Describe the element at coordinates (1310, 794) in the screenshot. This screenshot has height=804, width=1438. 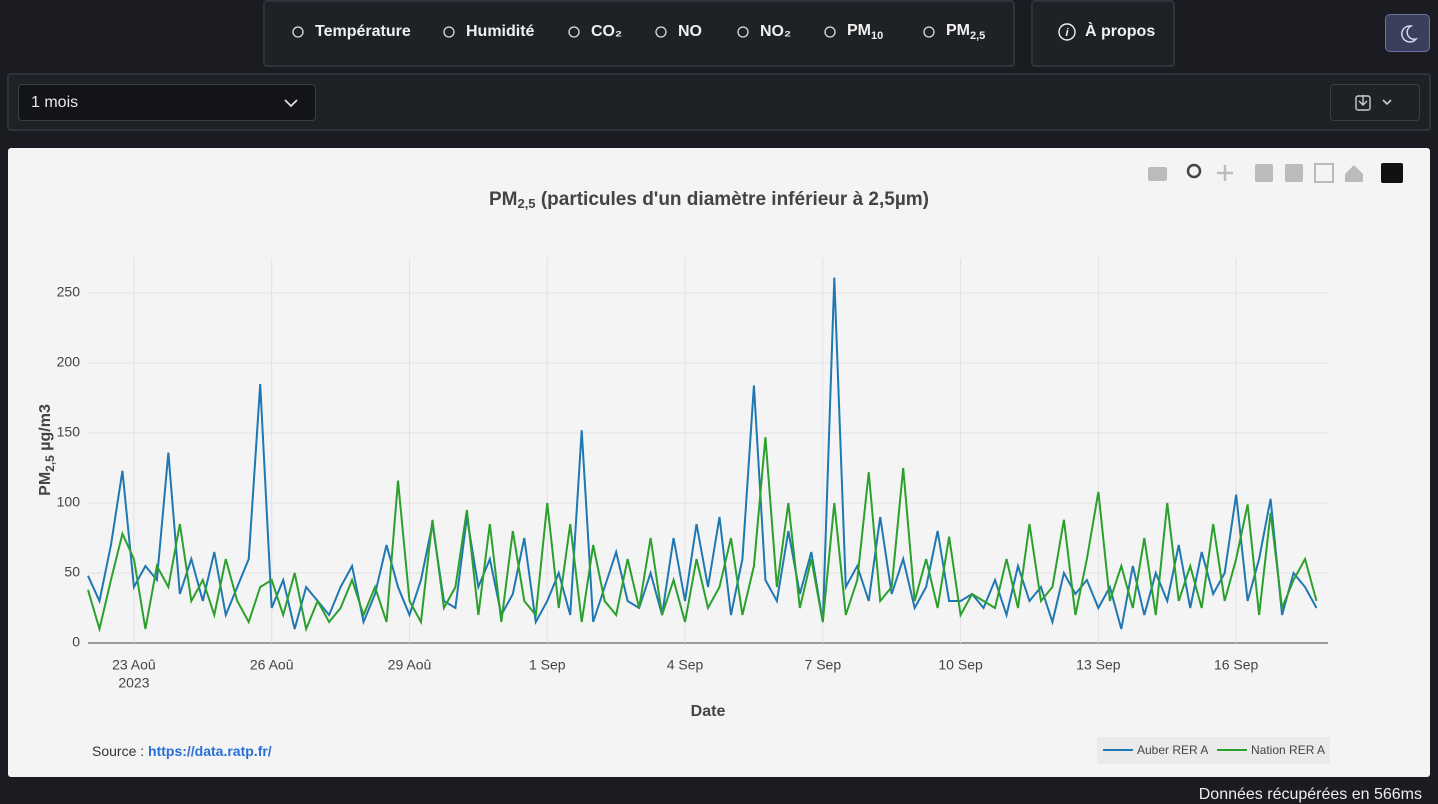
I see `footer: Données récupérées en 566ms` at that location.